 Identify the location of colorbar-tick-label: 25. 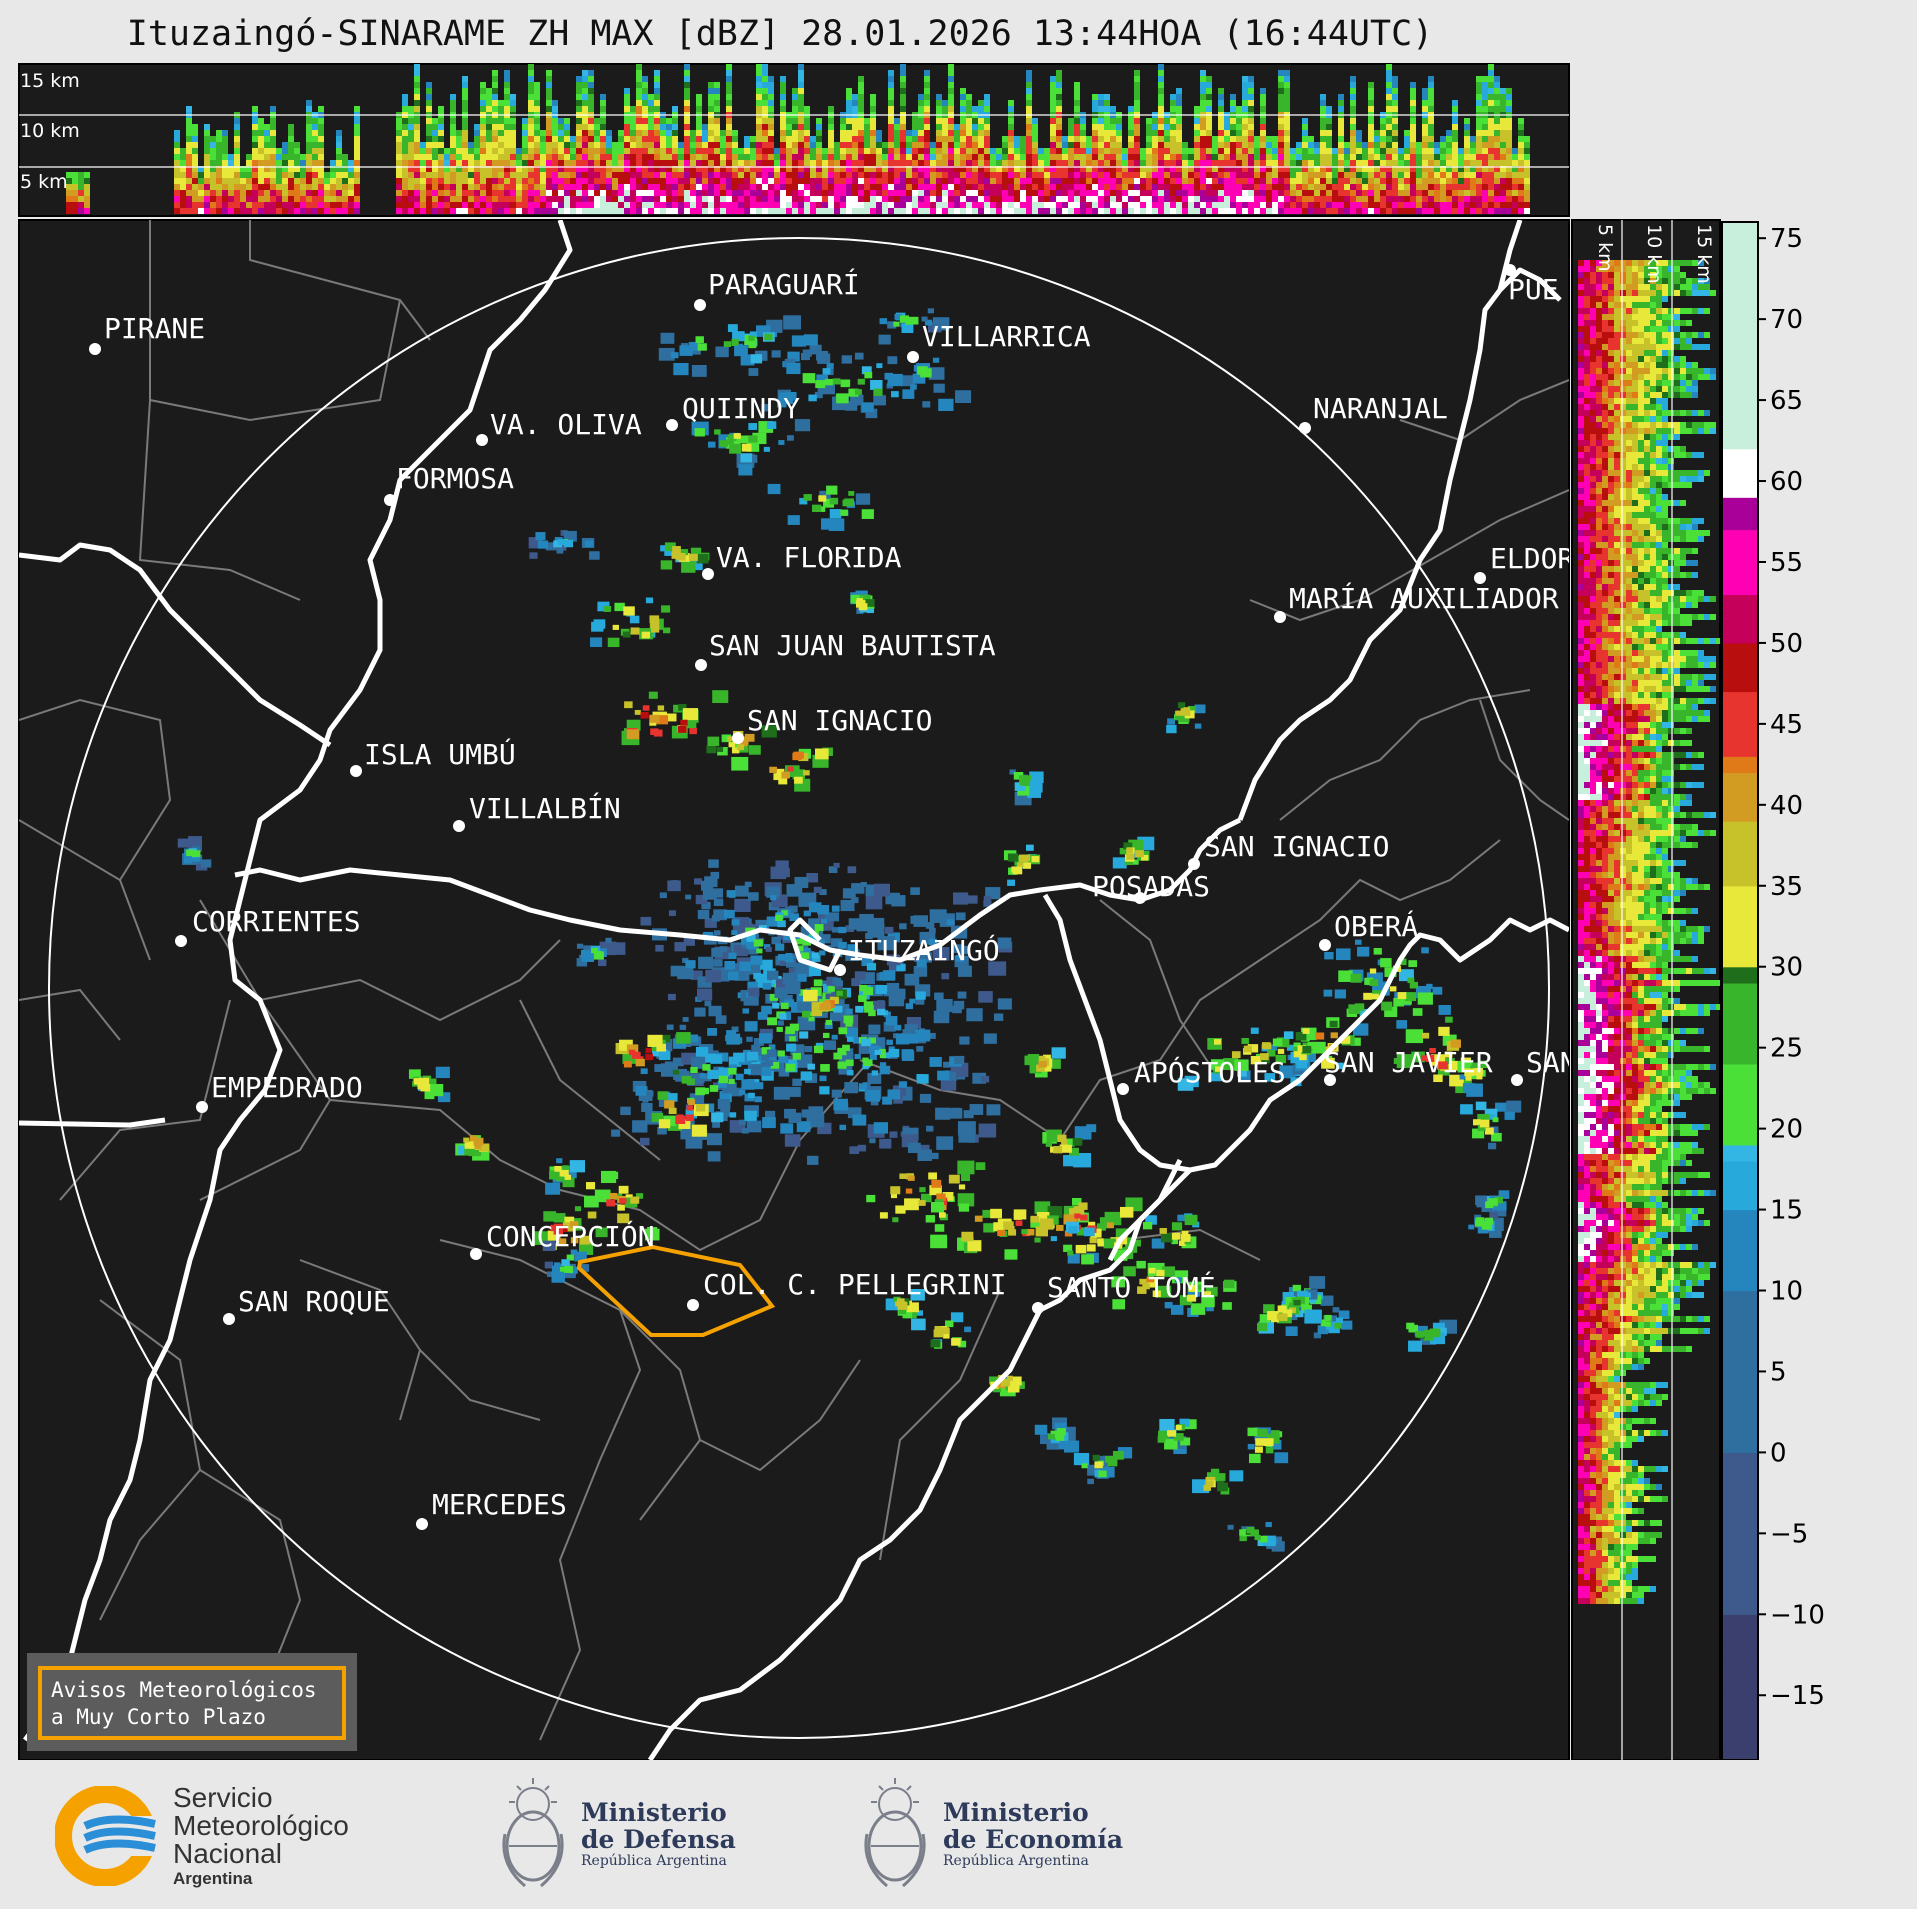
(1786, 1049).